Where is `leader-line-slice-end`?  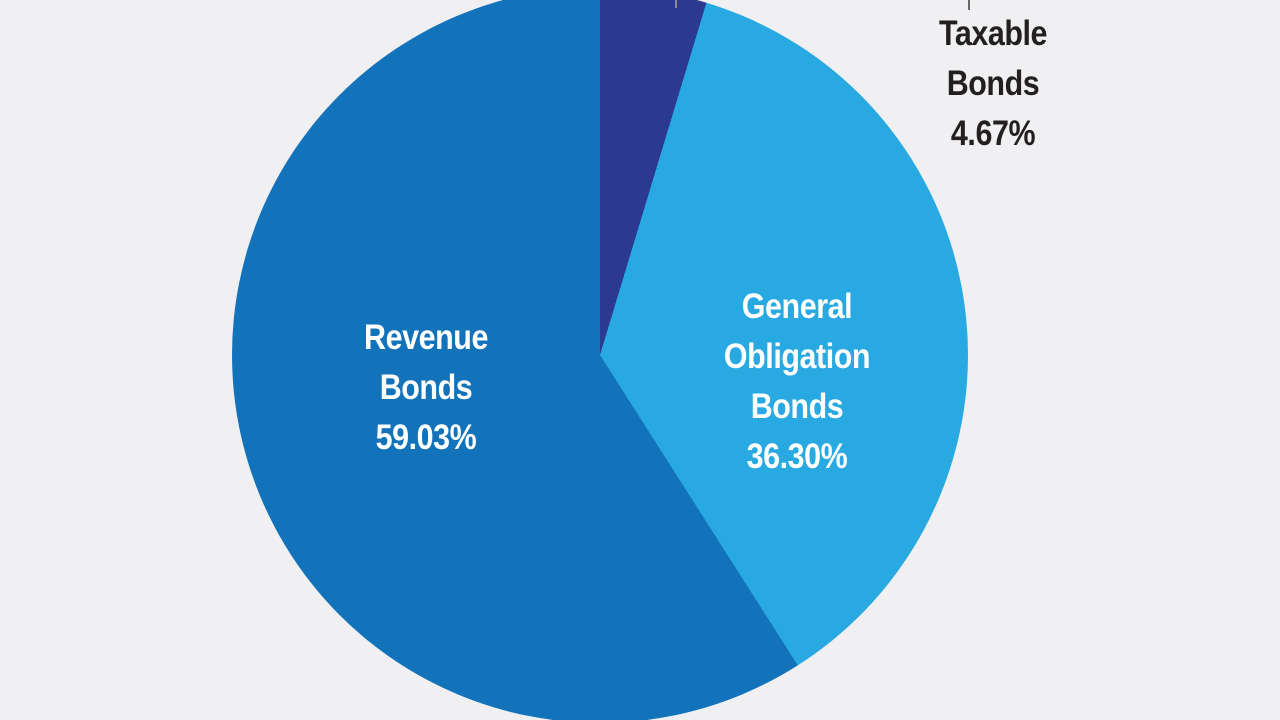 leader-line-slice-end is located at coordinates (676, 4).